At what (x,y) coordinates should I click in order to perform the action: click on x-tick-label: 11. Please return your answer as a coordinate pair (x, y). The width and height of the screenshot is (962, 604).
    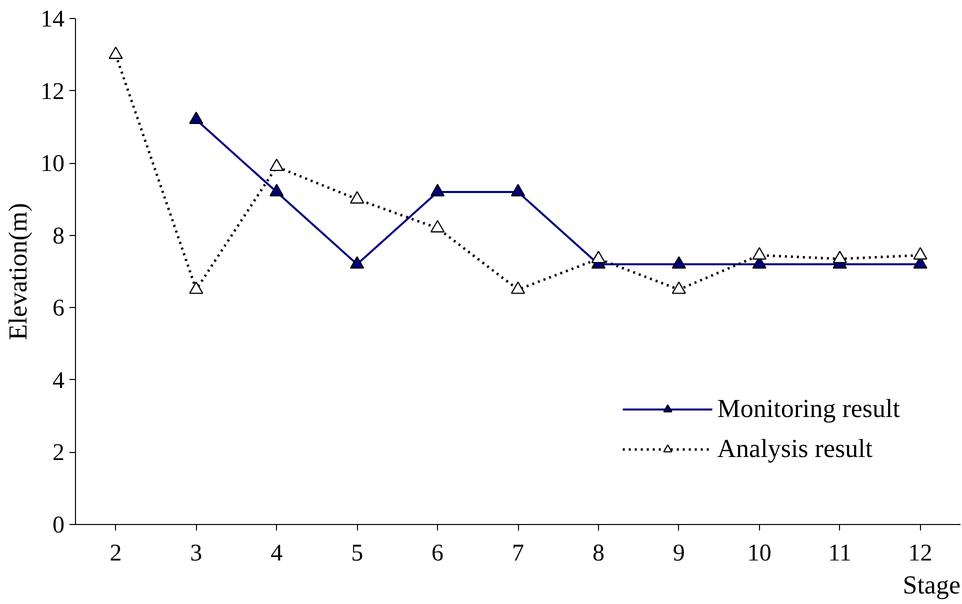
    Looking at the image, I should click on (840, 553).